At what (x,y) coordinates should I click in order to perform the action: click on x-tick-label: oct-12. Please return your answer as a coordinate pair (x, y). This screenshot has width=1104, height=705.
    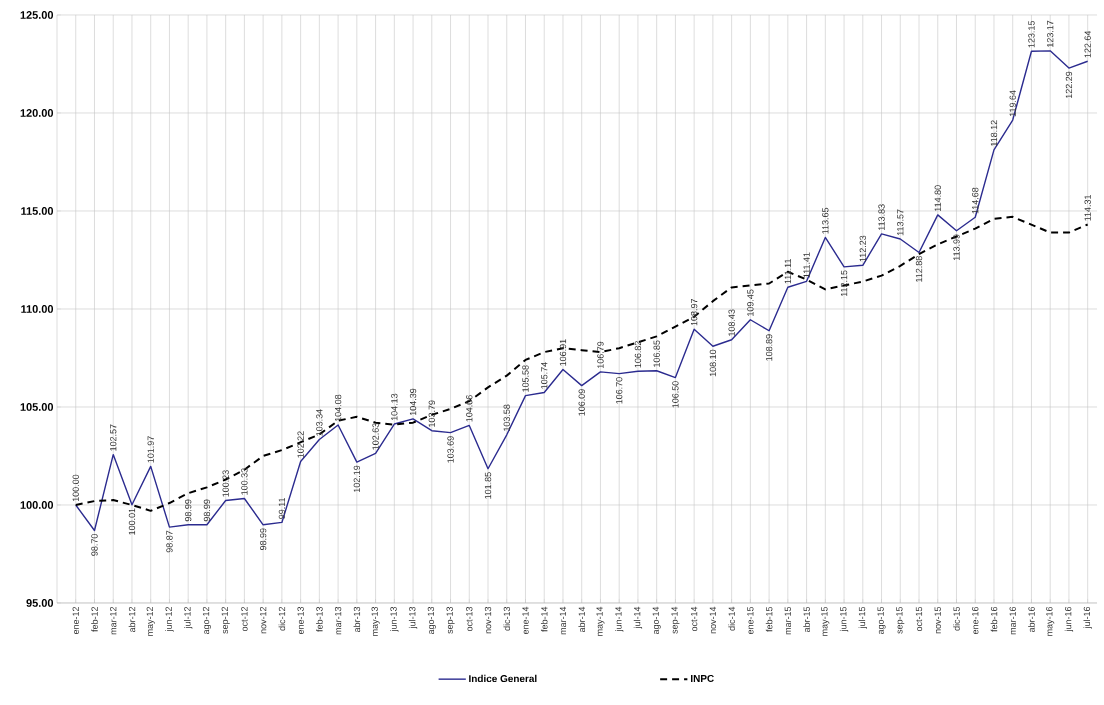
    Looking at the image, I should click on (244, 619).